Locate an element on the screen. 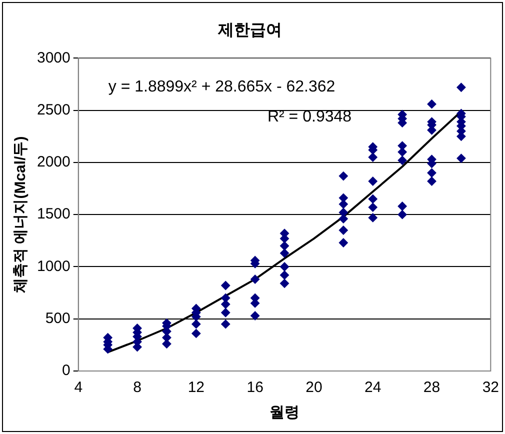 The image size is (505, 434). y-tick-label: 3000 is located at coordinates (53, 57).